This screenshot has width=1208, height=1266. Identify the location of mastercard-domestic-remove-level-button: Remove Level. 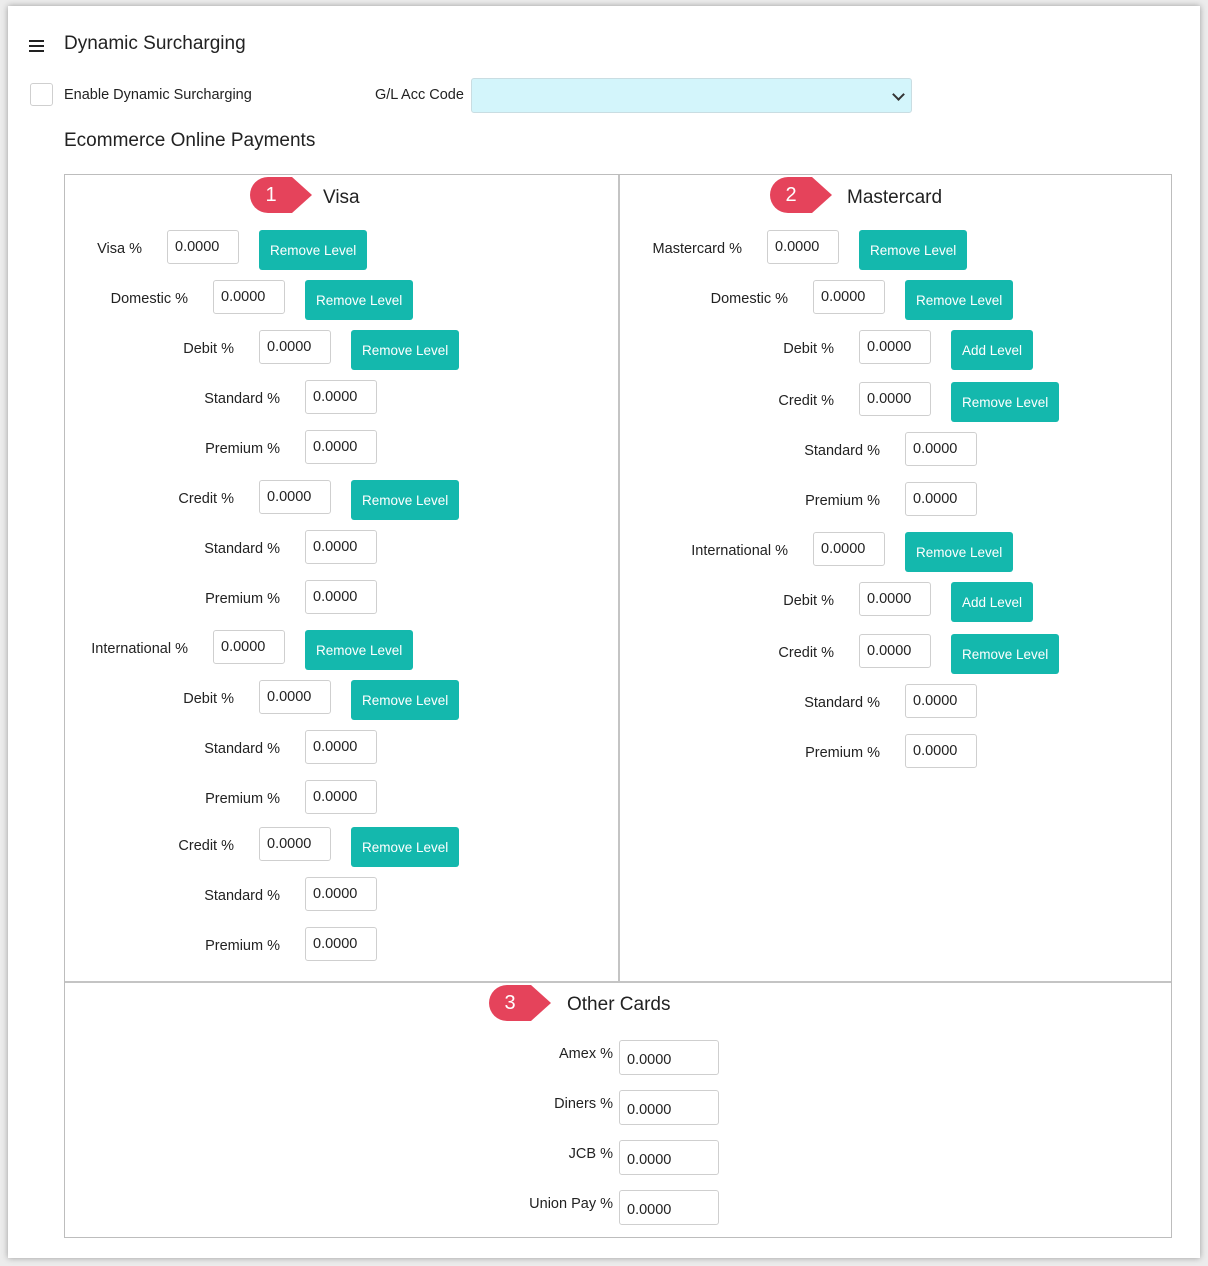
(959, 300).